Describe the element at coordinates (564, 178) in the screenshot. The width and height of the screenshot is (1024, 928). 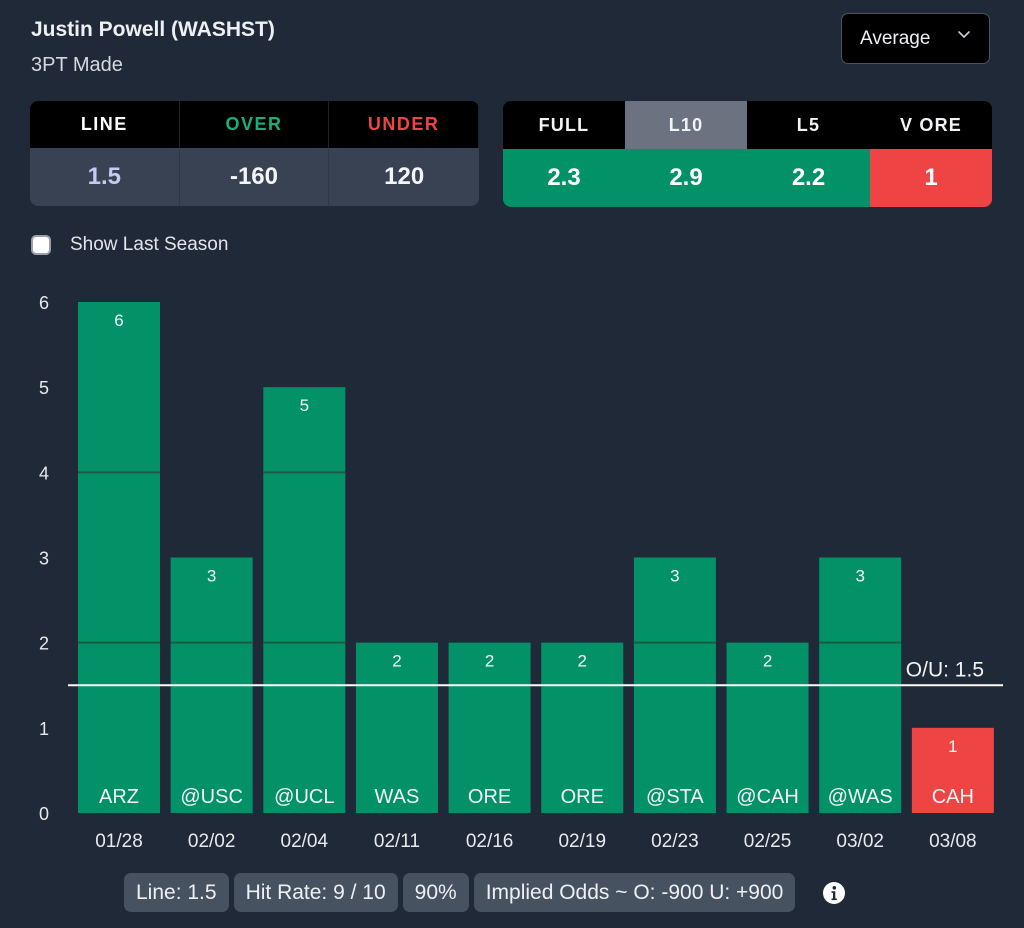
I see `avg-value-full: 2.3` at that location.